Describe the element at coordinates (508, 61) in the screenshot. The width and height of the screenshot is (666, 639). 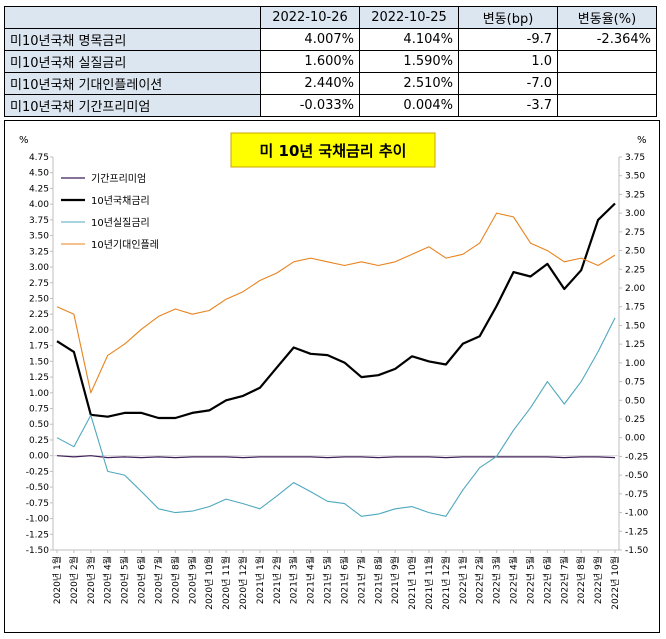
I see `cell-value: 1.0` at that location.